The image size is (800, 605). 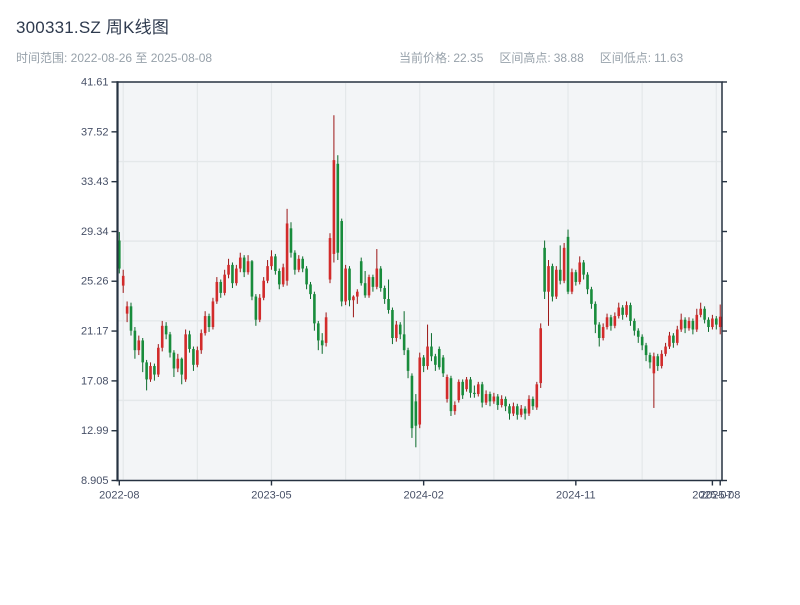 What do you see at coordinates (669, 58) in the screenshot?
I see `range-low-value: 11.63` at bounding box center [669, 58].